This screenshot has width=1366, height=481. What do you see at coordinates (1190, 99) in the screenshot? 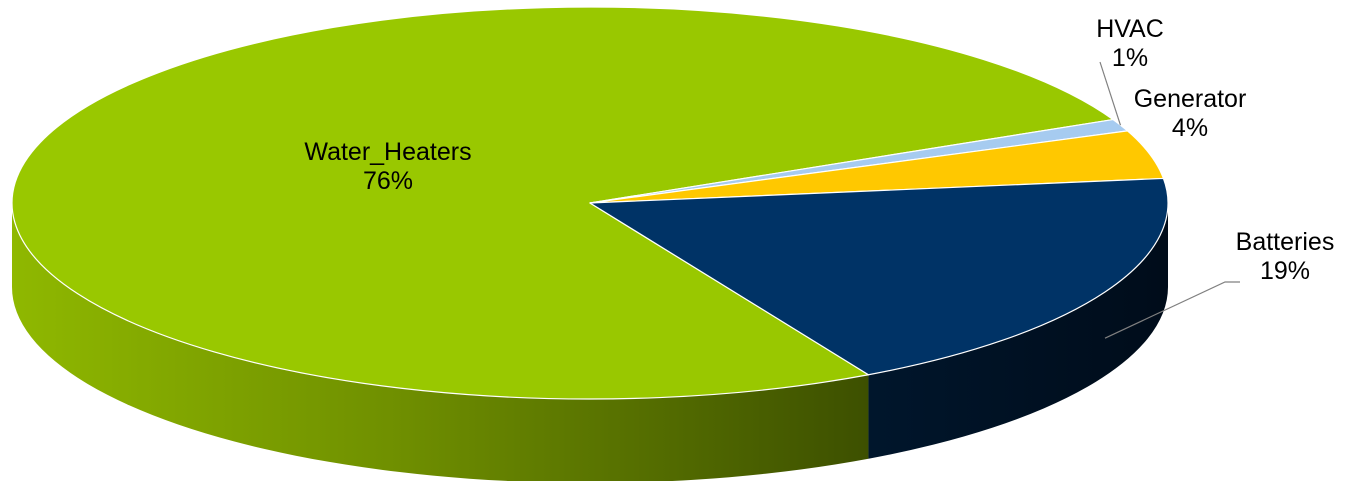
I see `label-generator-name: Generator` at bounding box center [1190, 99].